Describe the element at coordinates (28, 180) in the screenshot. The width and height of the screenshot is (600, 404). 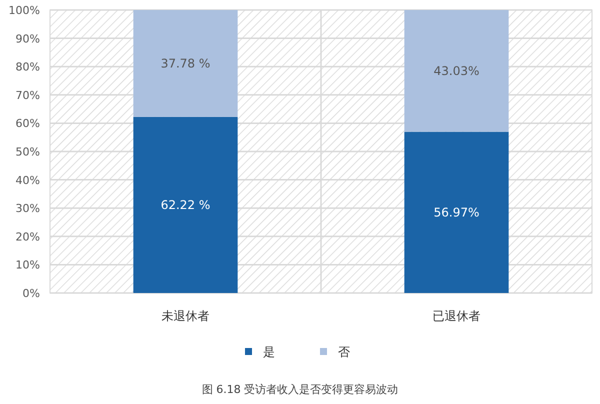
I see `y-tick-label: 40%` at that location.